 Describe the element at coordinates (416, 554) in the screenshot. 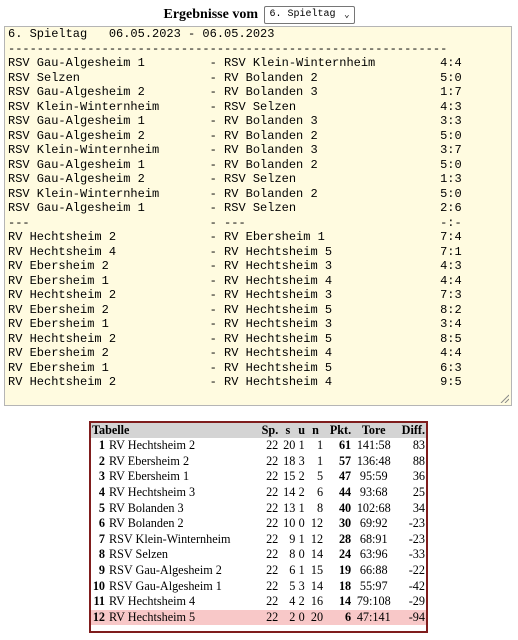

I see `diff-cell: -33` at that location.